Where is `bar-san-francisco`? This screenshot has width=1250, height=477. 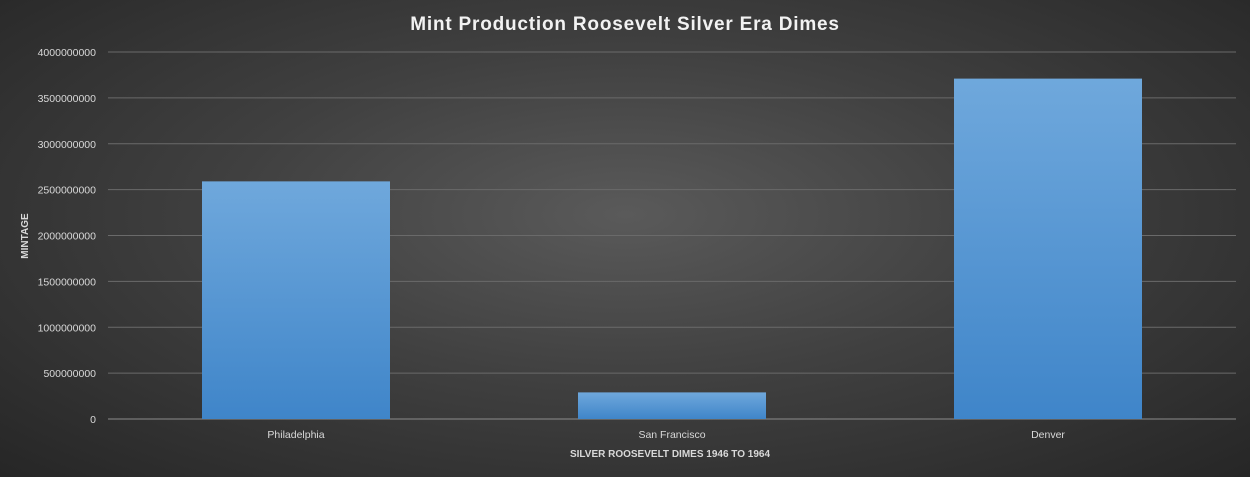
bar-san-francisco is located at coordinates (672, 405).